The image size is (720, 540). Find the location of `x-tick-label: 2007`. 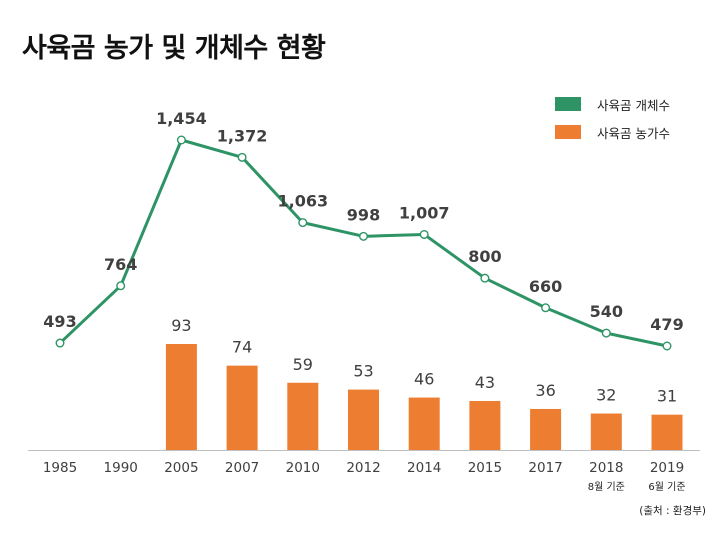

x-tick-label: 2007 is located at coordinates (242, 468).